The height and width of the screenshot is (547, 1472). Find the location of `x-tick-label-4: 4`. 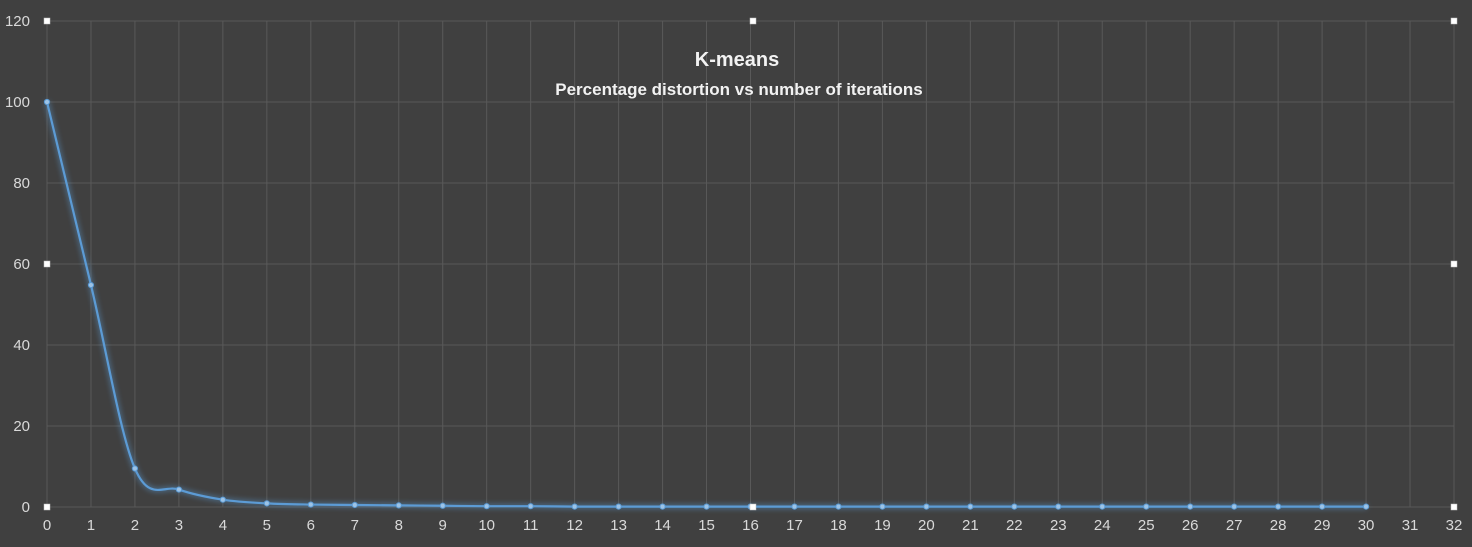

x-tick-label-4: 4 is located at coordinates (223, 525).